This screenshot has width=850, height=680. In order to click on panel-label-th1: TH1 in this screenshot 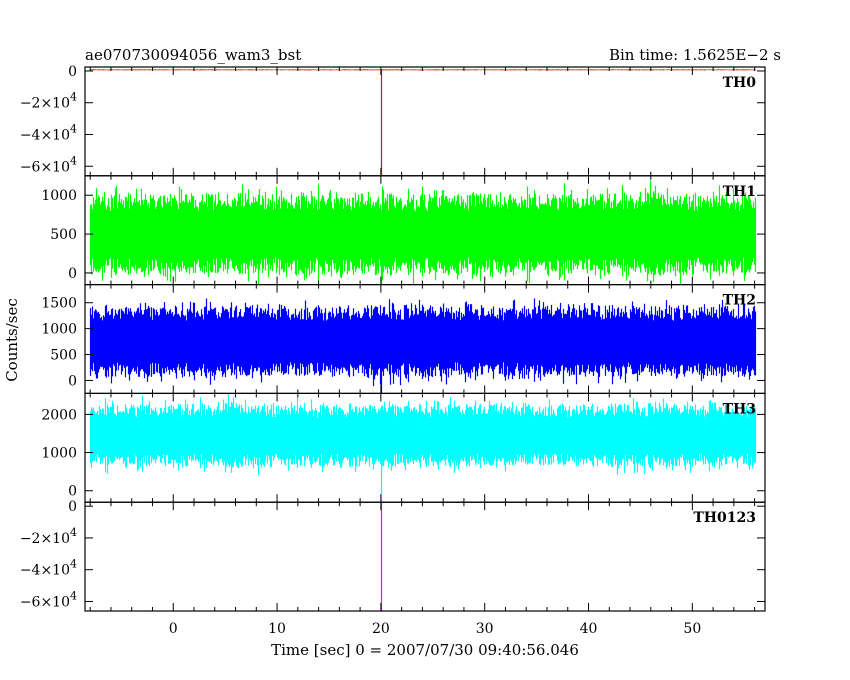, I will do `click(739, 192)`.